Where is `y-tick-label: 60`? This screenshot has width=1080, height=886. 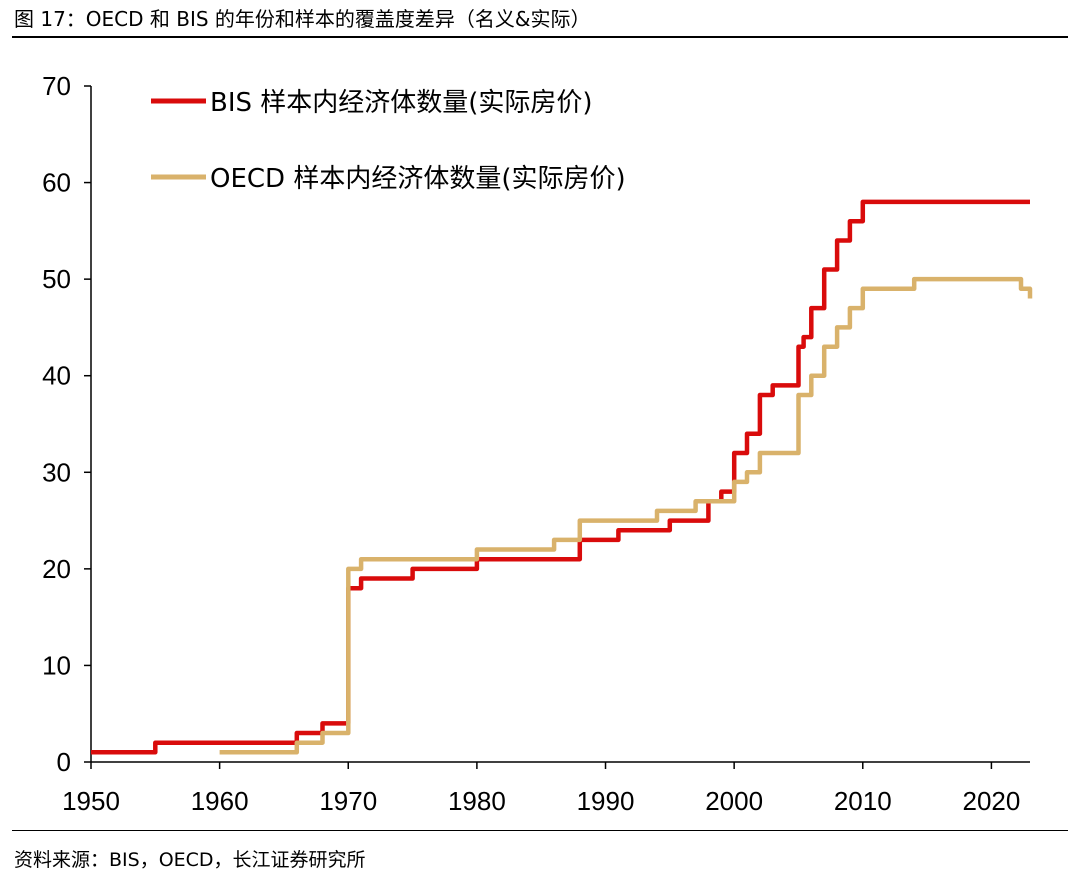
y-tick-label: 60 is located at coordinates (56, 183).